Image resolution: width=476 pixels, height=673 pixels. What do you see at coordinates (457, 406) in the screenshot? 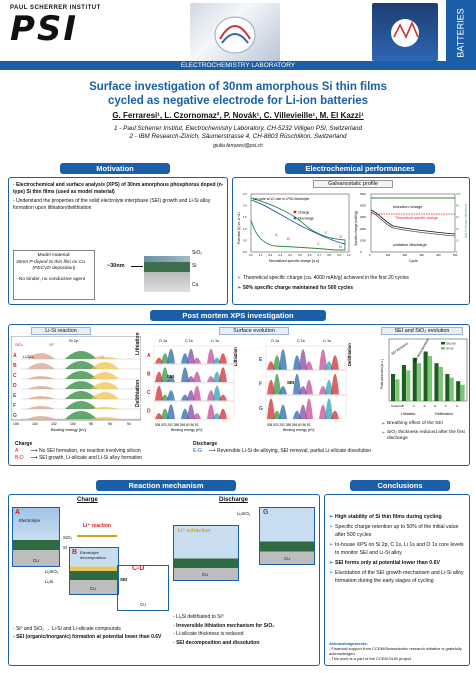
I see `sei-xcat: G` at bounding box center [457, 406].